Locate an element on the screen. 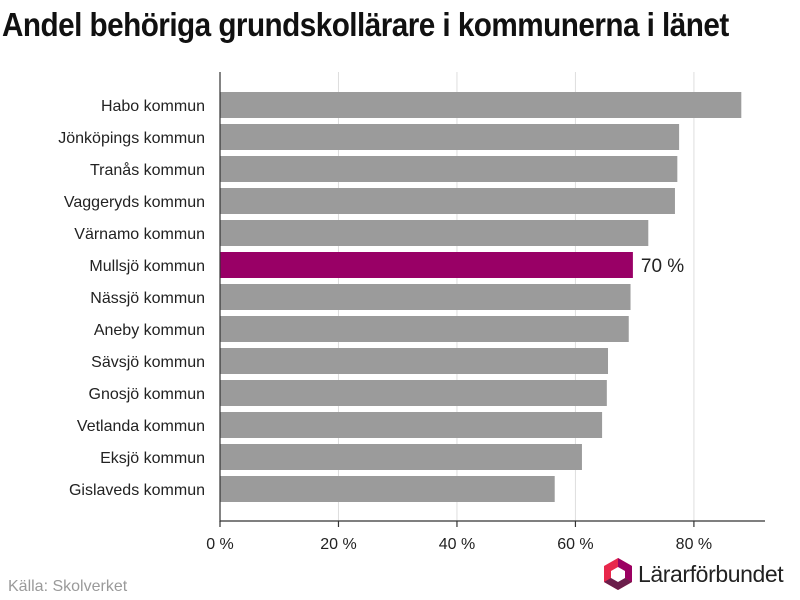  bar-värnamo-kommun is located at coordinates (434, 233).